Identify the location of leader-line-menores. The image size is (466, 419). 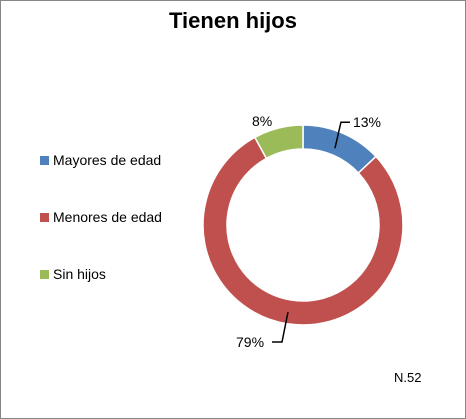
(280, 327).